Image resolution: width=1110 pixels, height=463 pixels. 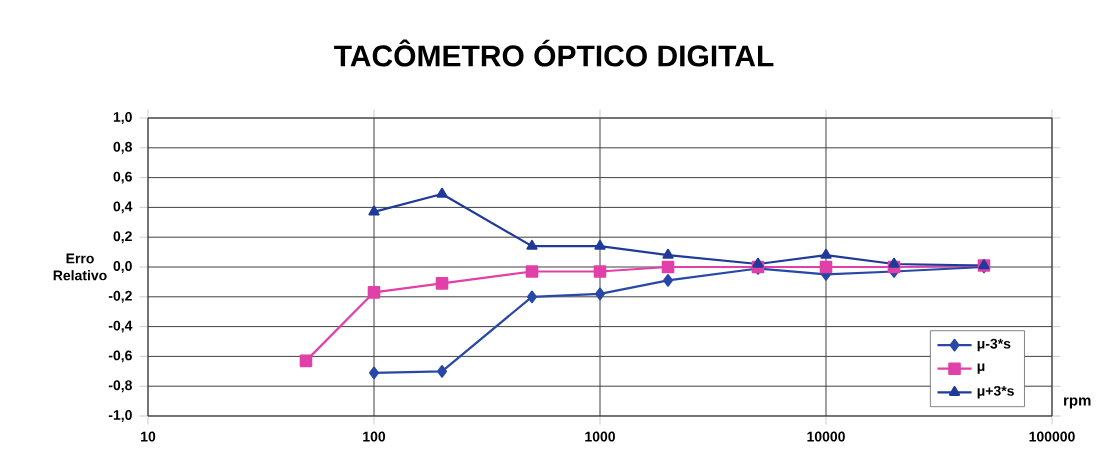 I want to click on legend-label: μ, so click(x=981, y=368).